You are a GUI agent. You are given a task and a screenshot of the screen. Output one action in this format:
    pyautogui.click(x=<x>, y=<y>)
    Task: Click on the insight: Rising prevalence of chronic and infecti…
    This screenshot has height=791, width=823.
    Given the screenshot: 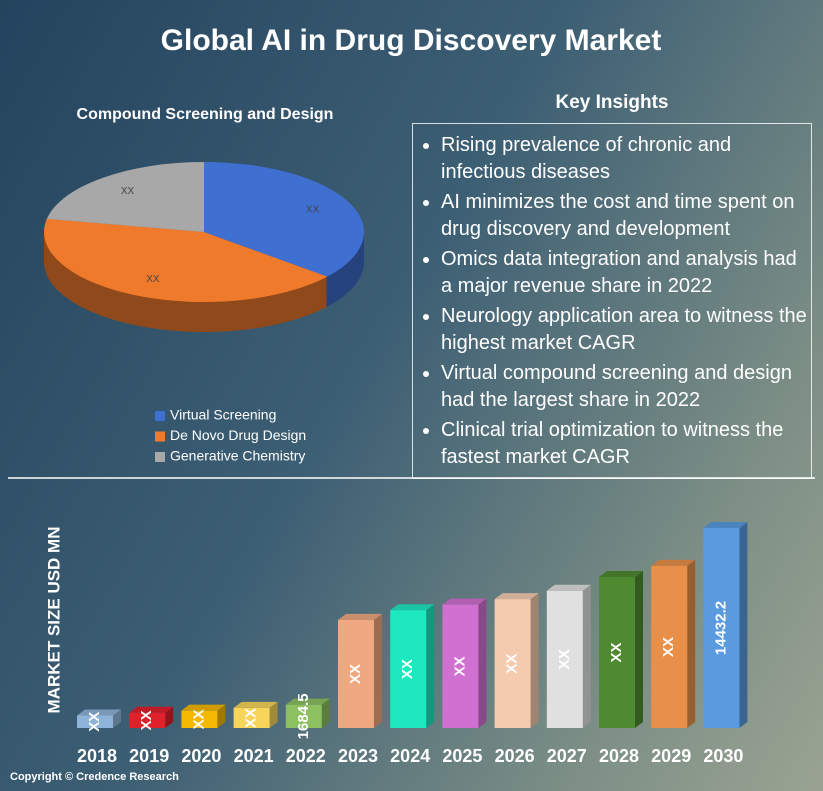 What is the action you would take?
    pyautogui.click(x=626, y=159)
    